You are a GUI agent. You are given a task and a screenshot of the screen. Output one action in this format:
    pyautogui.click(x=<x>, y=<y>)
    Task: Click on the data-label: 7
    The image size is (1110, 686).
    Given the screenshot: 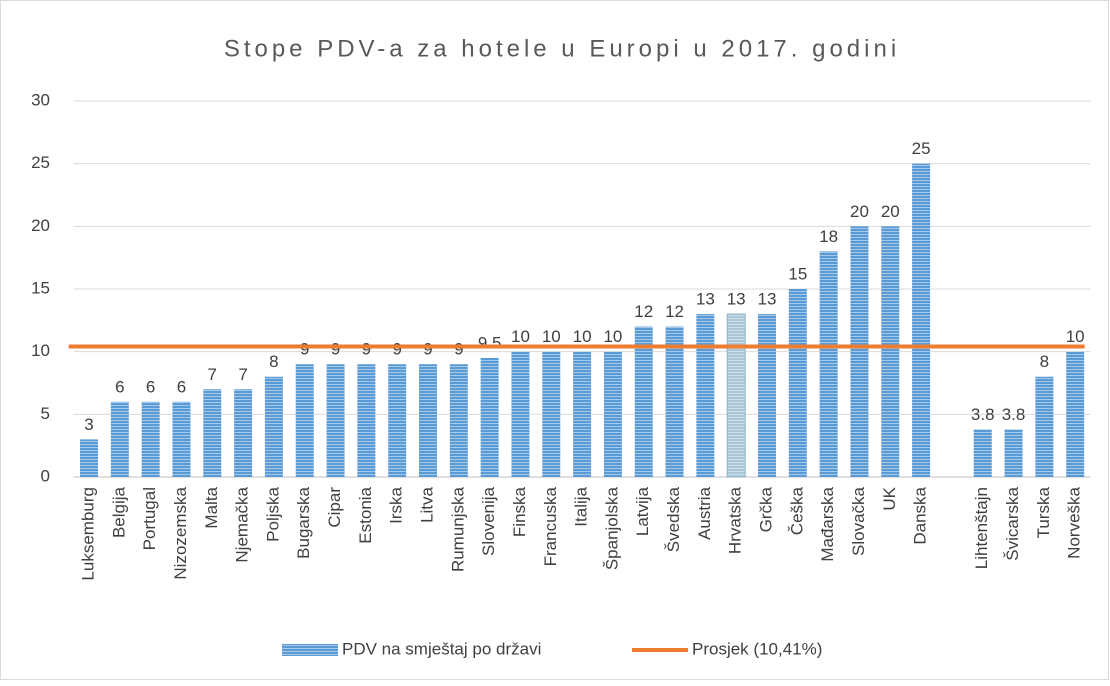 What is the action you would take?
    pyautogui.click(x=212, y=374)
    